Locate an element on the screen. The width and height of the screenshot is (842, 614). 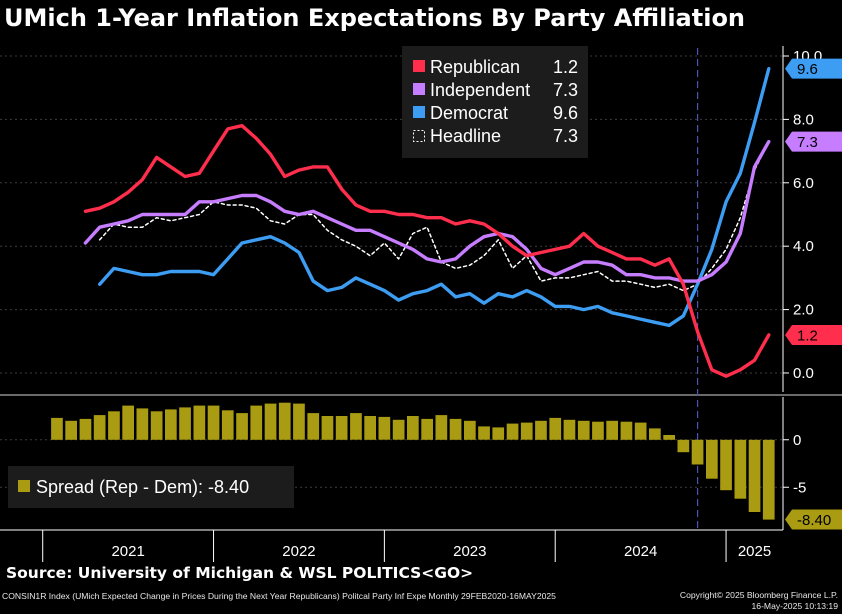
tag-independent: 7.3 is located at coordinates (813, 141).